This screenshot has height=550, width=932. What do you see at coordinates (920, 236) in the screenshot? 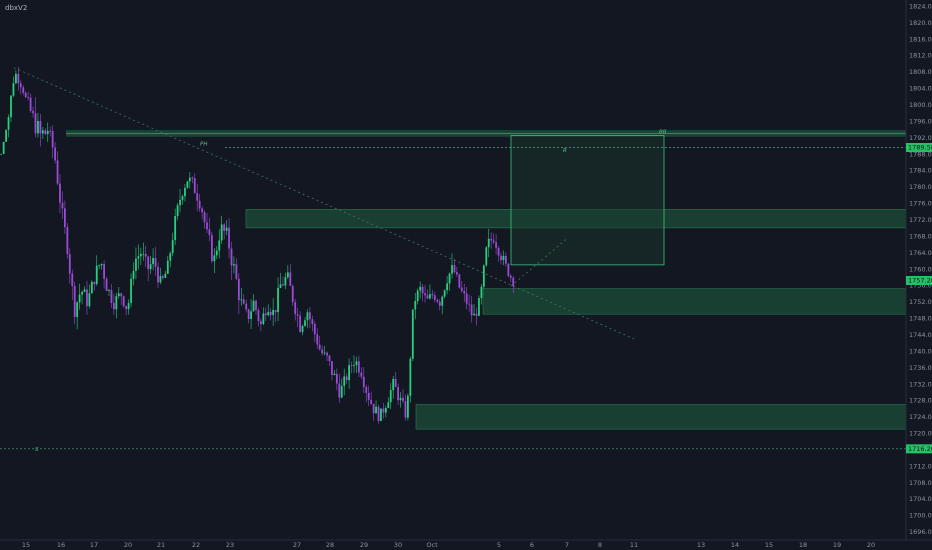
I see `price-tick-label: 1768.00` at bounding box center [920, 236].